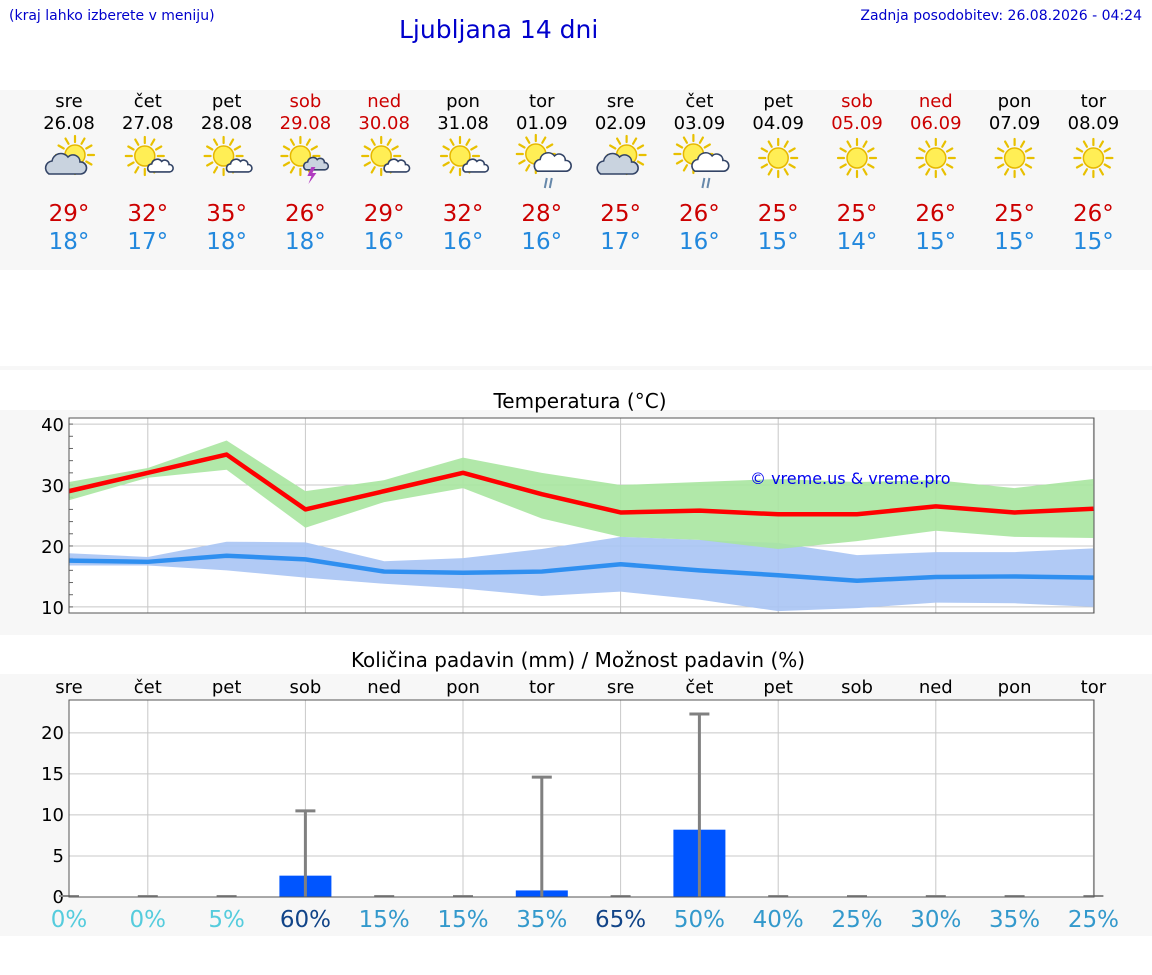  What do you see at coordinates (148, 123) in the screenshot?
I see `day-date: 27.08` at bounding box center [148, 123].